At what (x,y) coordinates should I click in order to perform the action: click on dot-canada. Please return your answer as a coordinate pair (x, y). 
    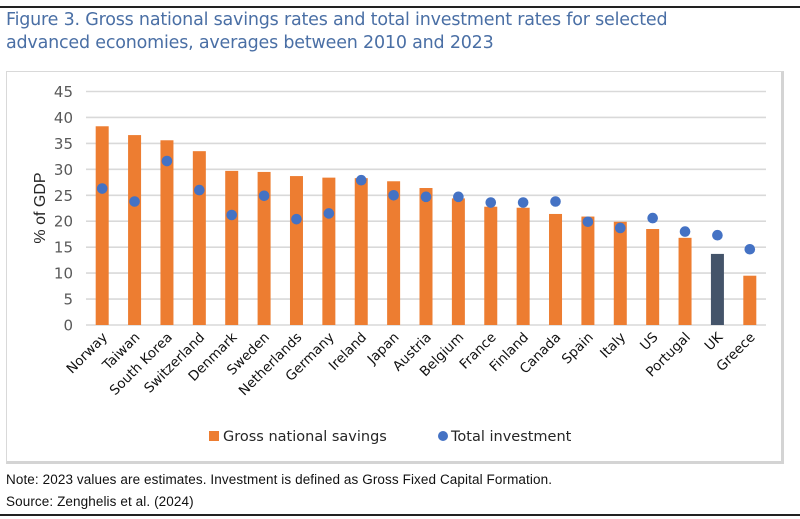
    Looking at the image, I should click on (555, 201).